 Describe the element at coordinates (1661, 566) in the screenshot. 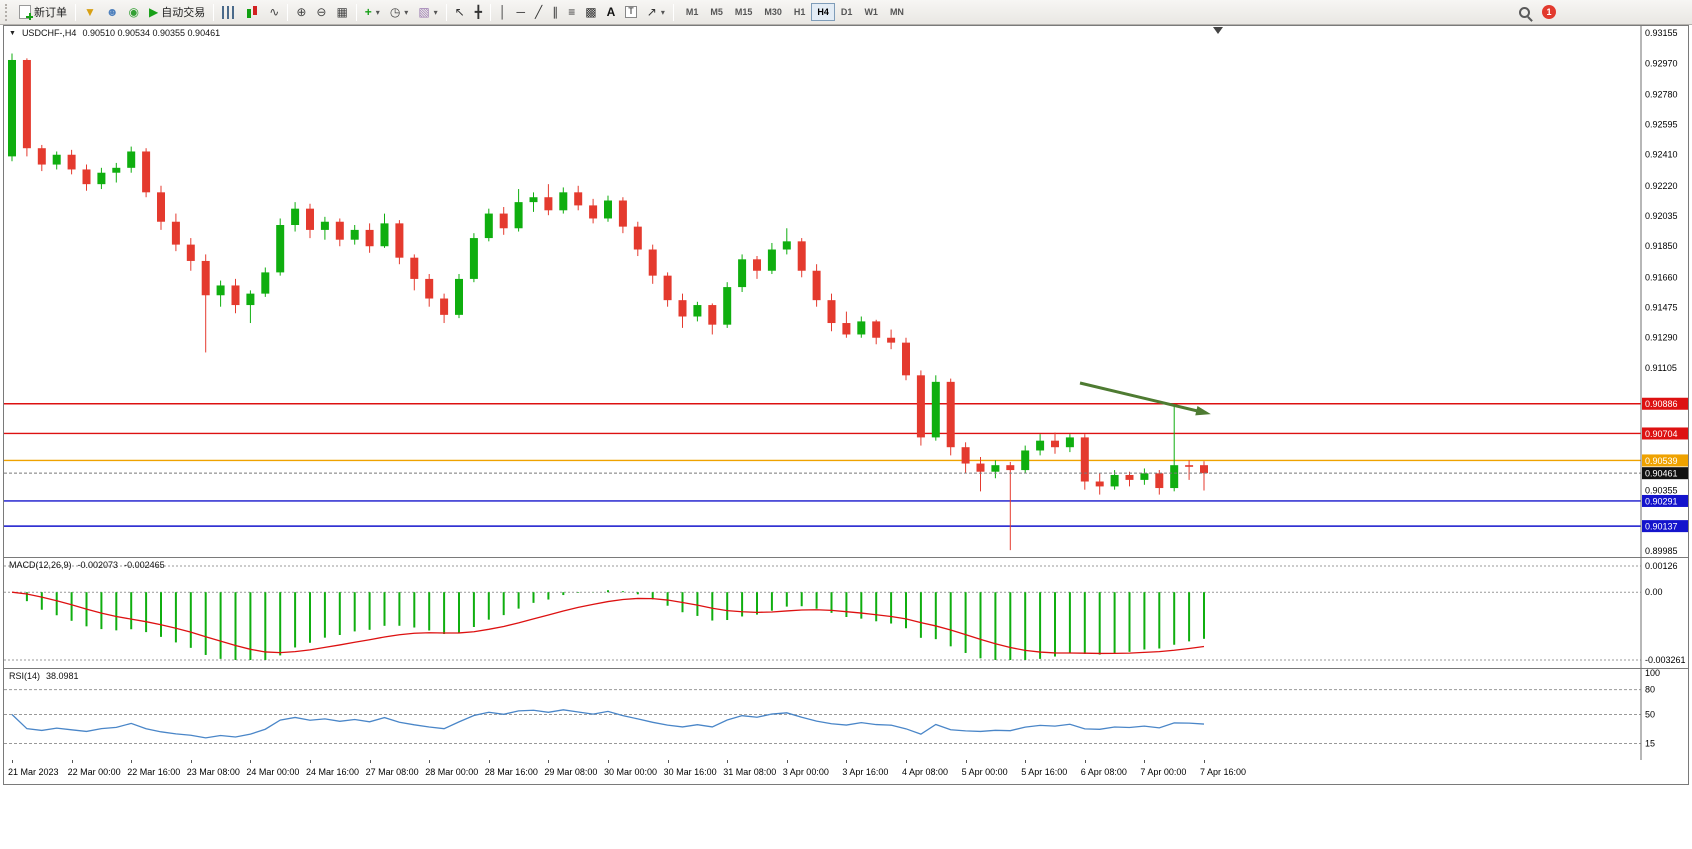

I see `svg-text: 0.00126` at that location.